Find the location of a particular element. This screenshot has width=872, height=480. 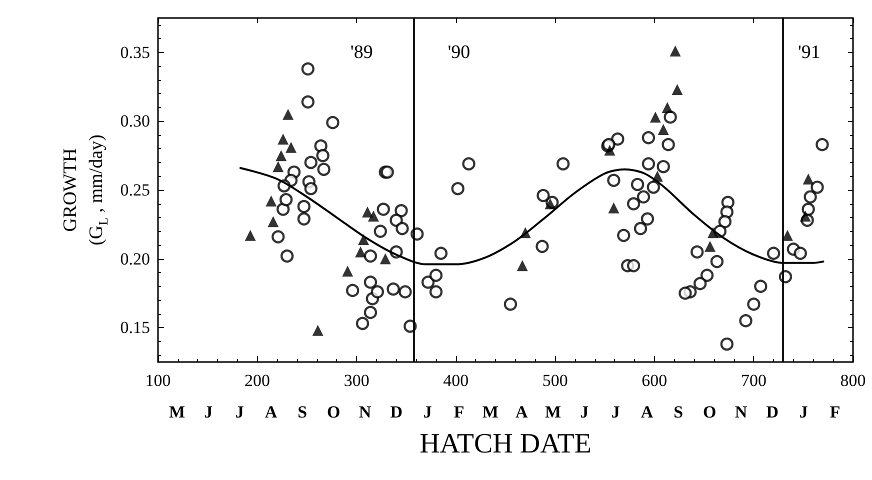

y-tick-label: 0.25 is located at coordinates (135, 190).